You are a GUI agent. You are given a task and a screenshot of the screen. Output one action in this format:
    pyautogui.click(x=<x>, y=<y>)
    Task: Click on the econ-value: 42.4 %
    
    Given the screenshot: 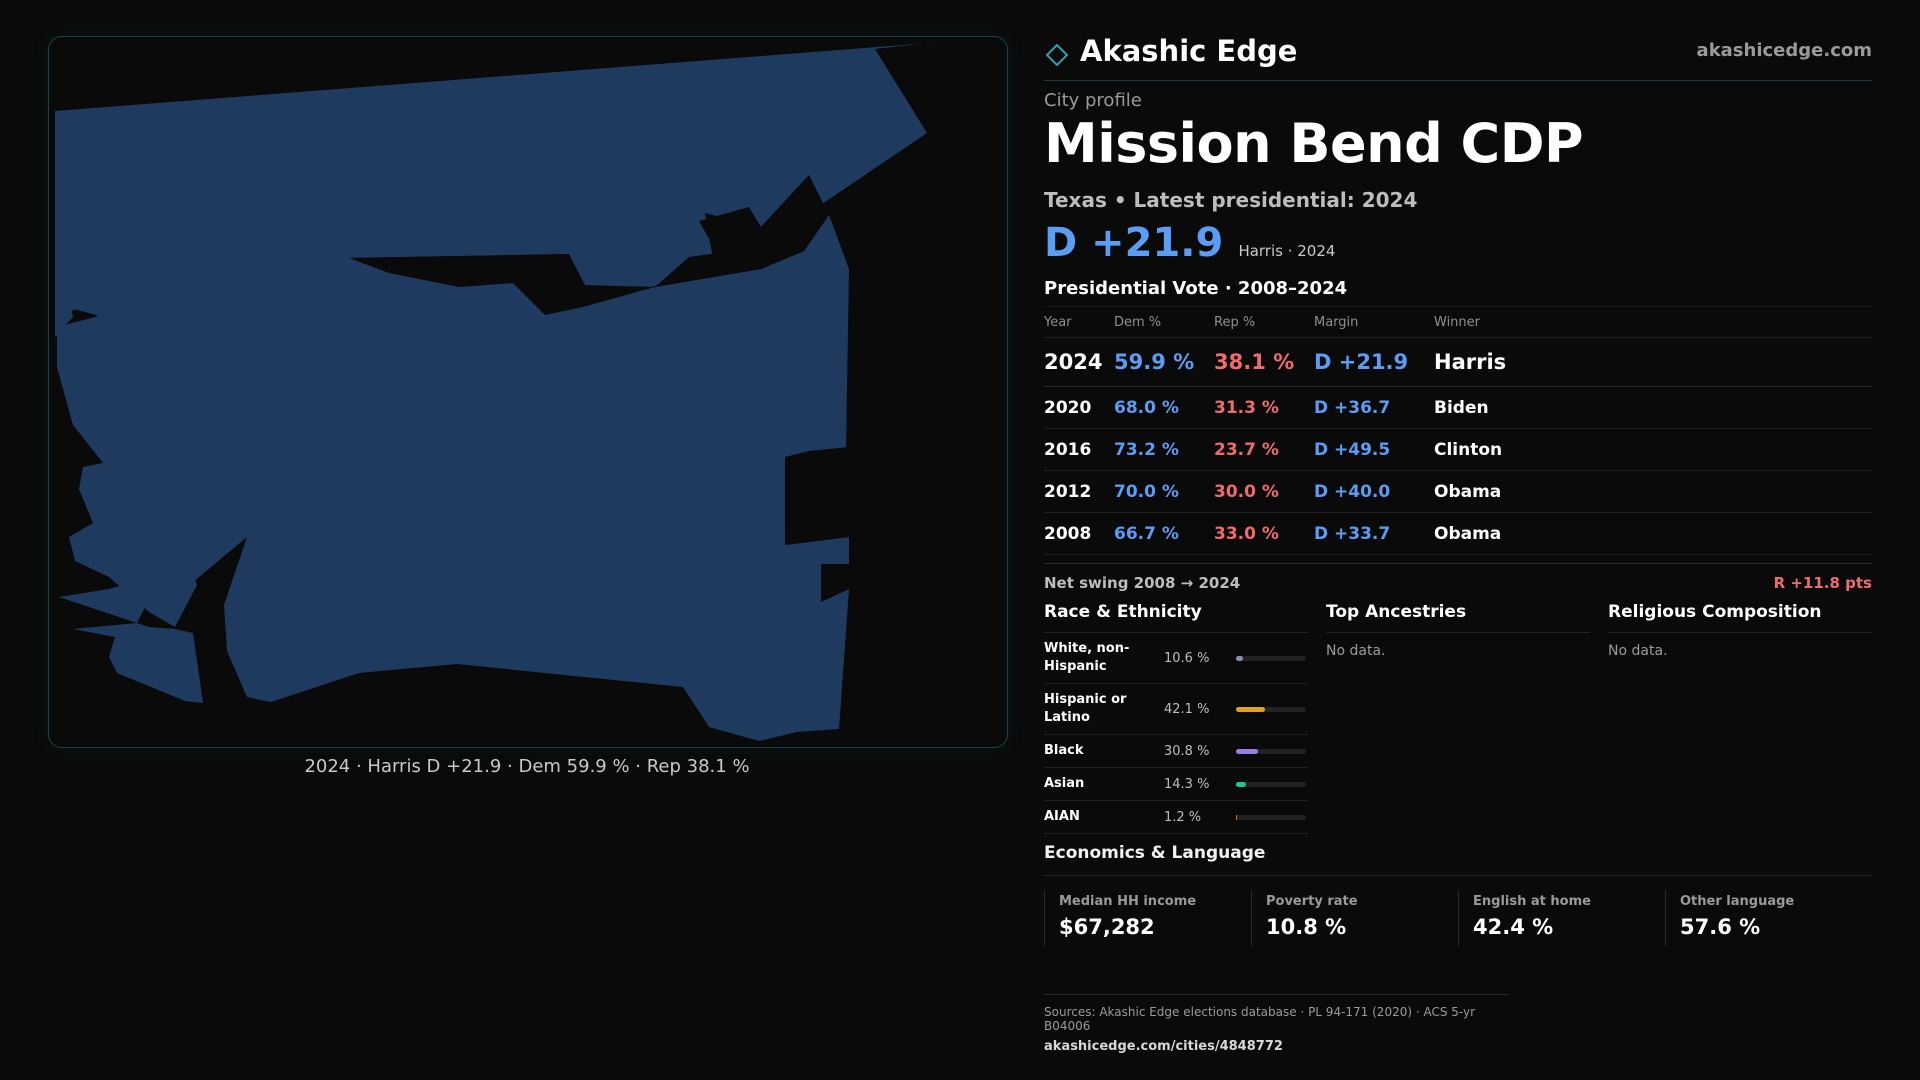 What is the action you would take?
    pyautogui.click(x=1513, y=927)
    